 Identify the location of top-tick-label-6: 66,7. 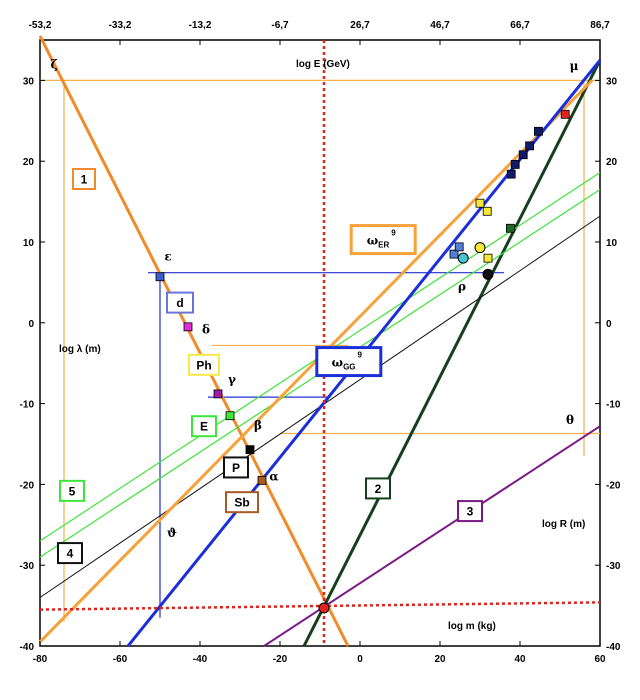
(520, 25).